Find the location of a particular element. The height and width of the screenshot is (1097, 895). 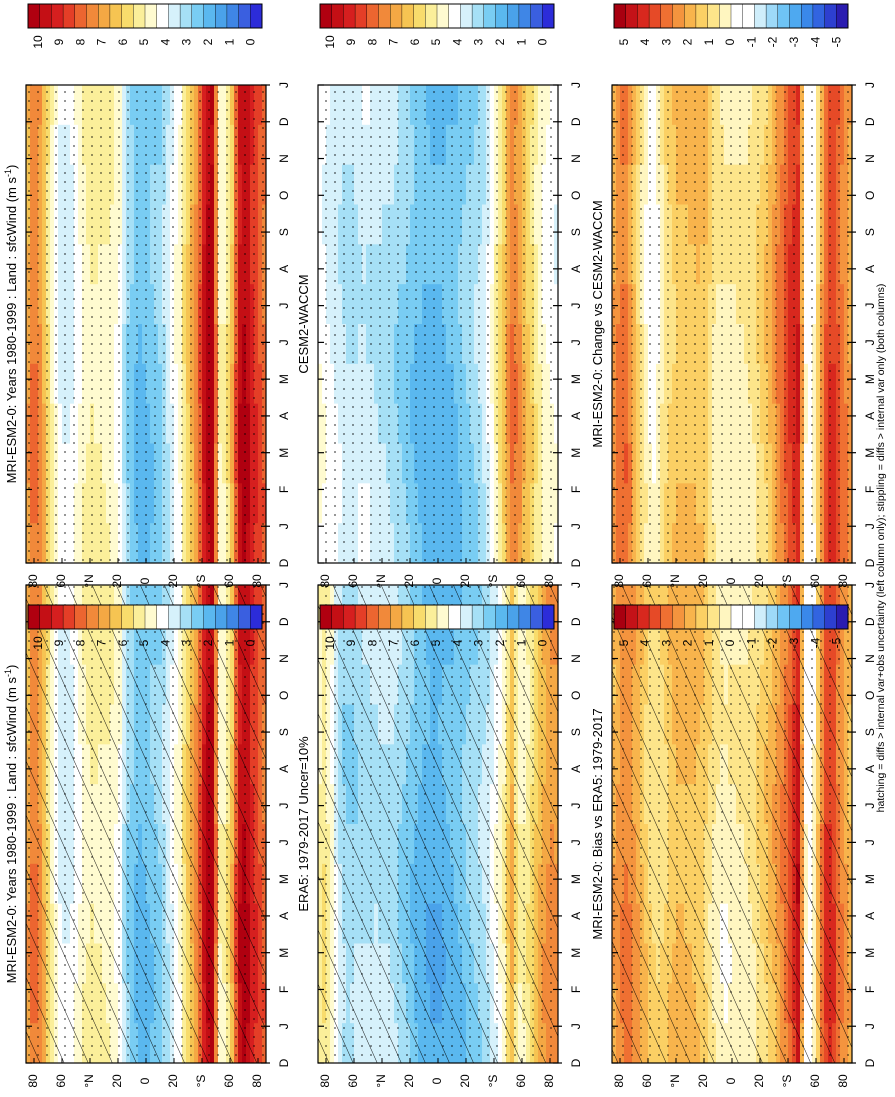

colorbar-tick-label: 8 is located at coordinates (80, 41).